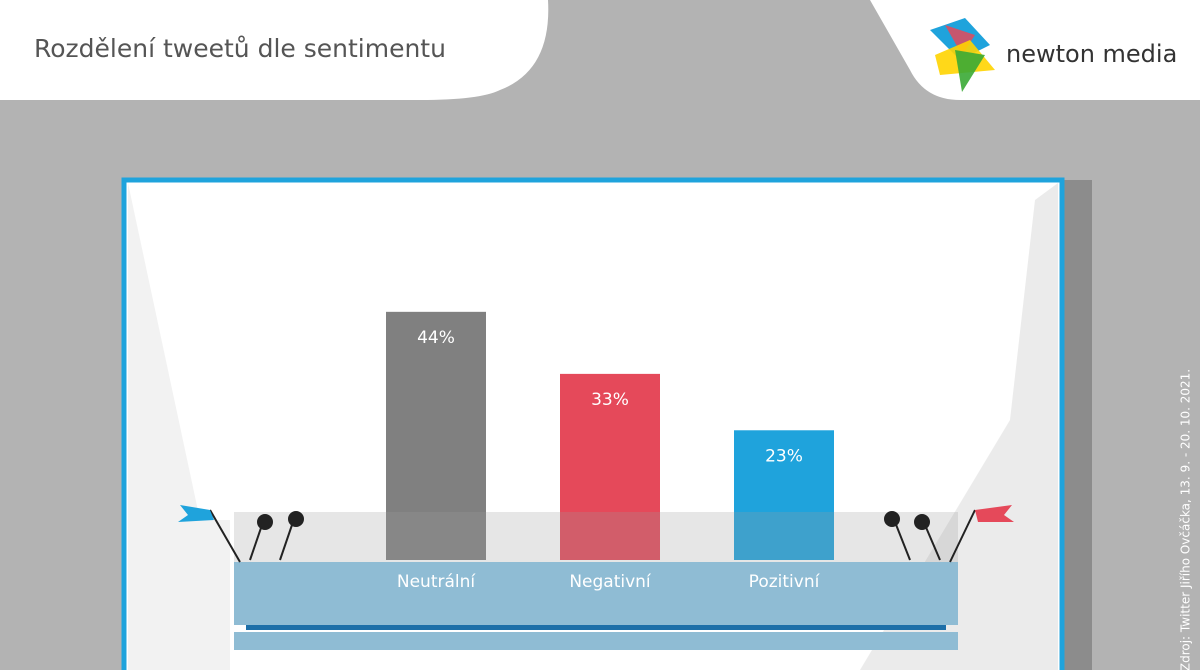  What do you see at coordinates (1091, 54) in the screenshot?
I see `brand: newton media` at bounding box center [1091, 54].